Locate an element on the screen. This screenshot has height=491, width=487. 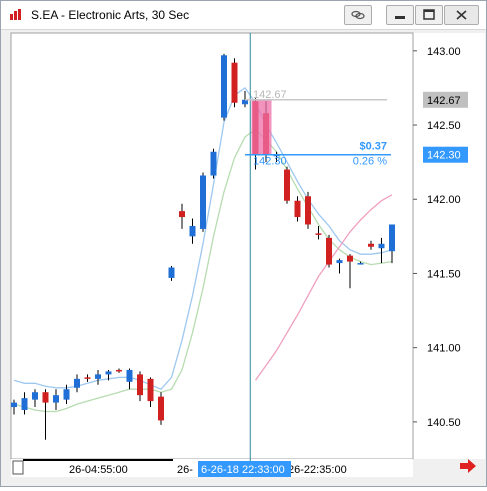
y-tick-label: 142.00 is located at coordinates (444, 200).